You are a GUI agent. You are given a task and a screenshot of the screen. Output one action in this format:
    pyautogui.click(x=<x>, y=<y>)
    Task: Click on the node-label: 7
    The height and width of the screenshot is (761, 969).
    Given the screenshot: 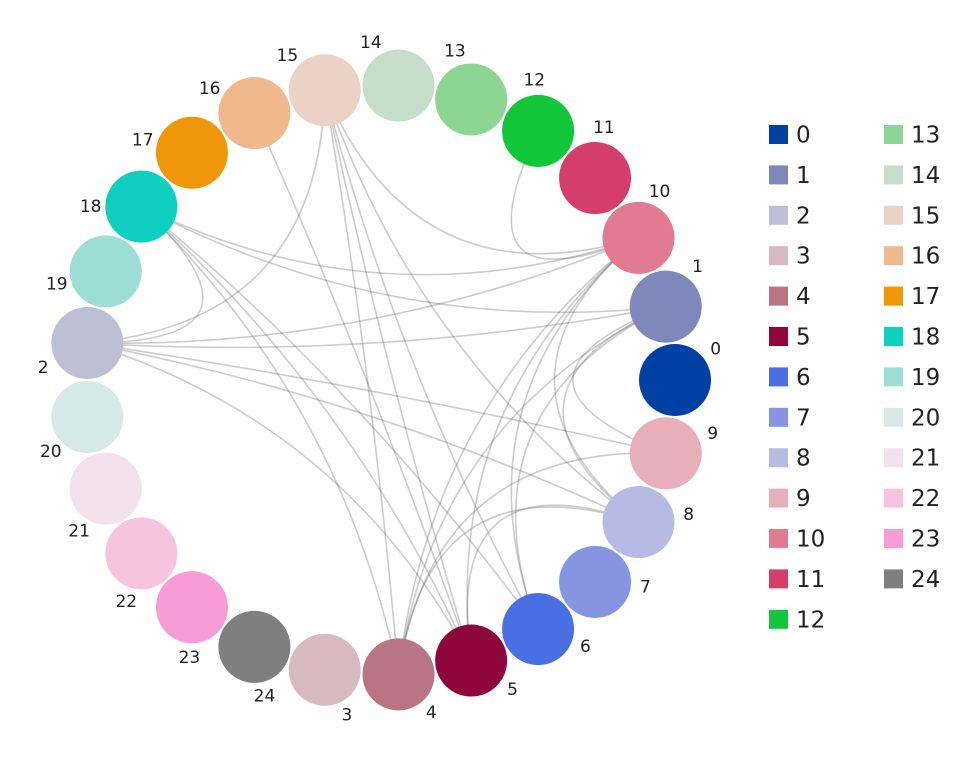 What is the action you would take?
    pyautogui.click(x=645, y=588)
    